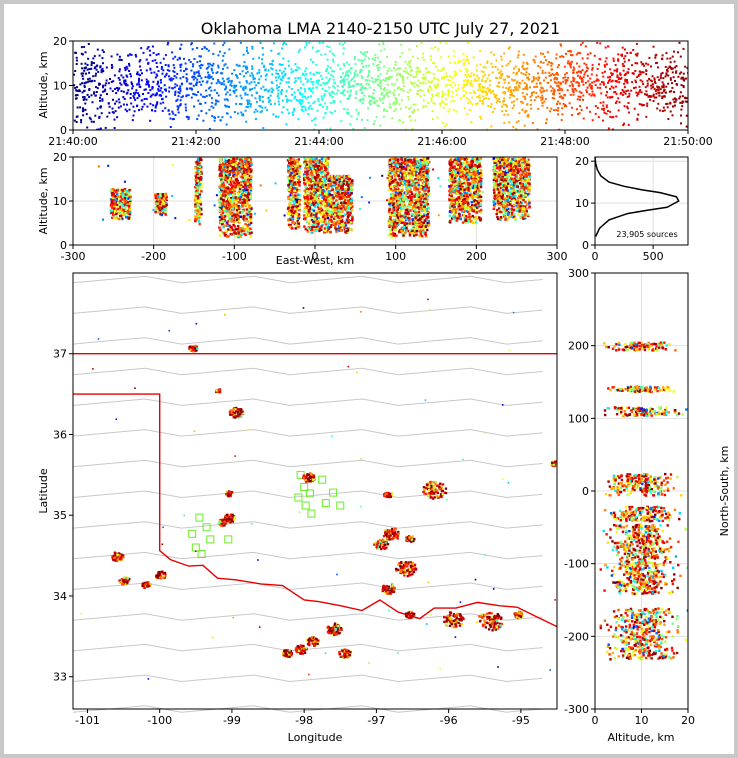 The height and width of the screenshot is (758, 738). I want to click on map-y-tick-label: 35, so click(60, 515).